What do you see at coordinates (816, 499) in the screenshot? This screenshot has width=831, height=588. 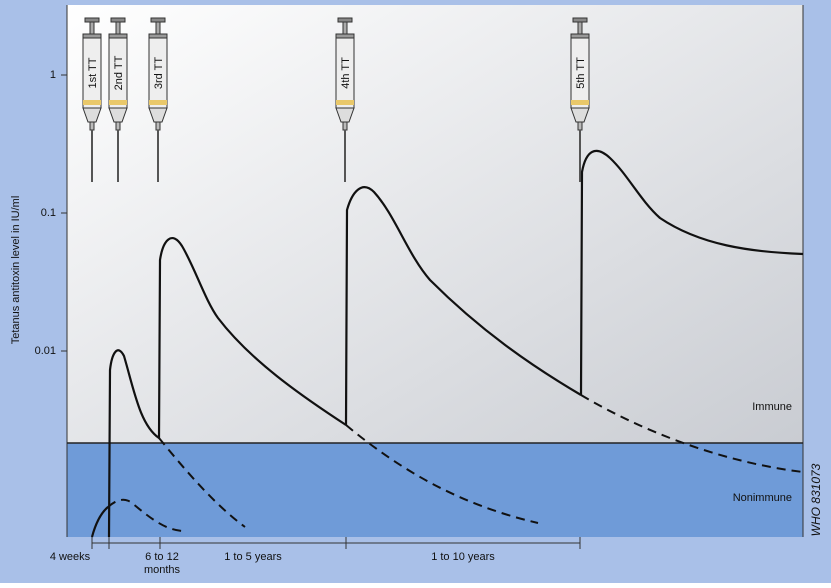 I see `credit: WHO 831073` at bounding box center [816, 499].